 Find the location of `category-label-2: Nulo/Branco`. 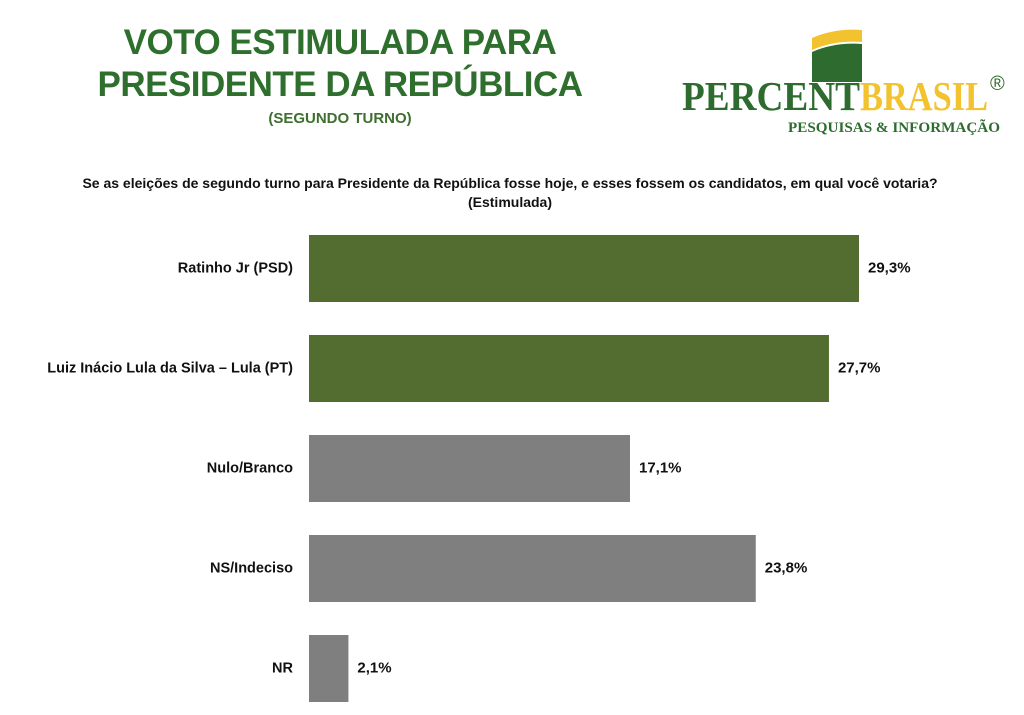

category-label-2: Nulo/Branco is located at coordinates (250, 468).